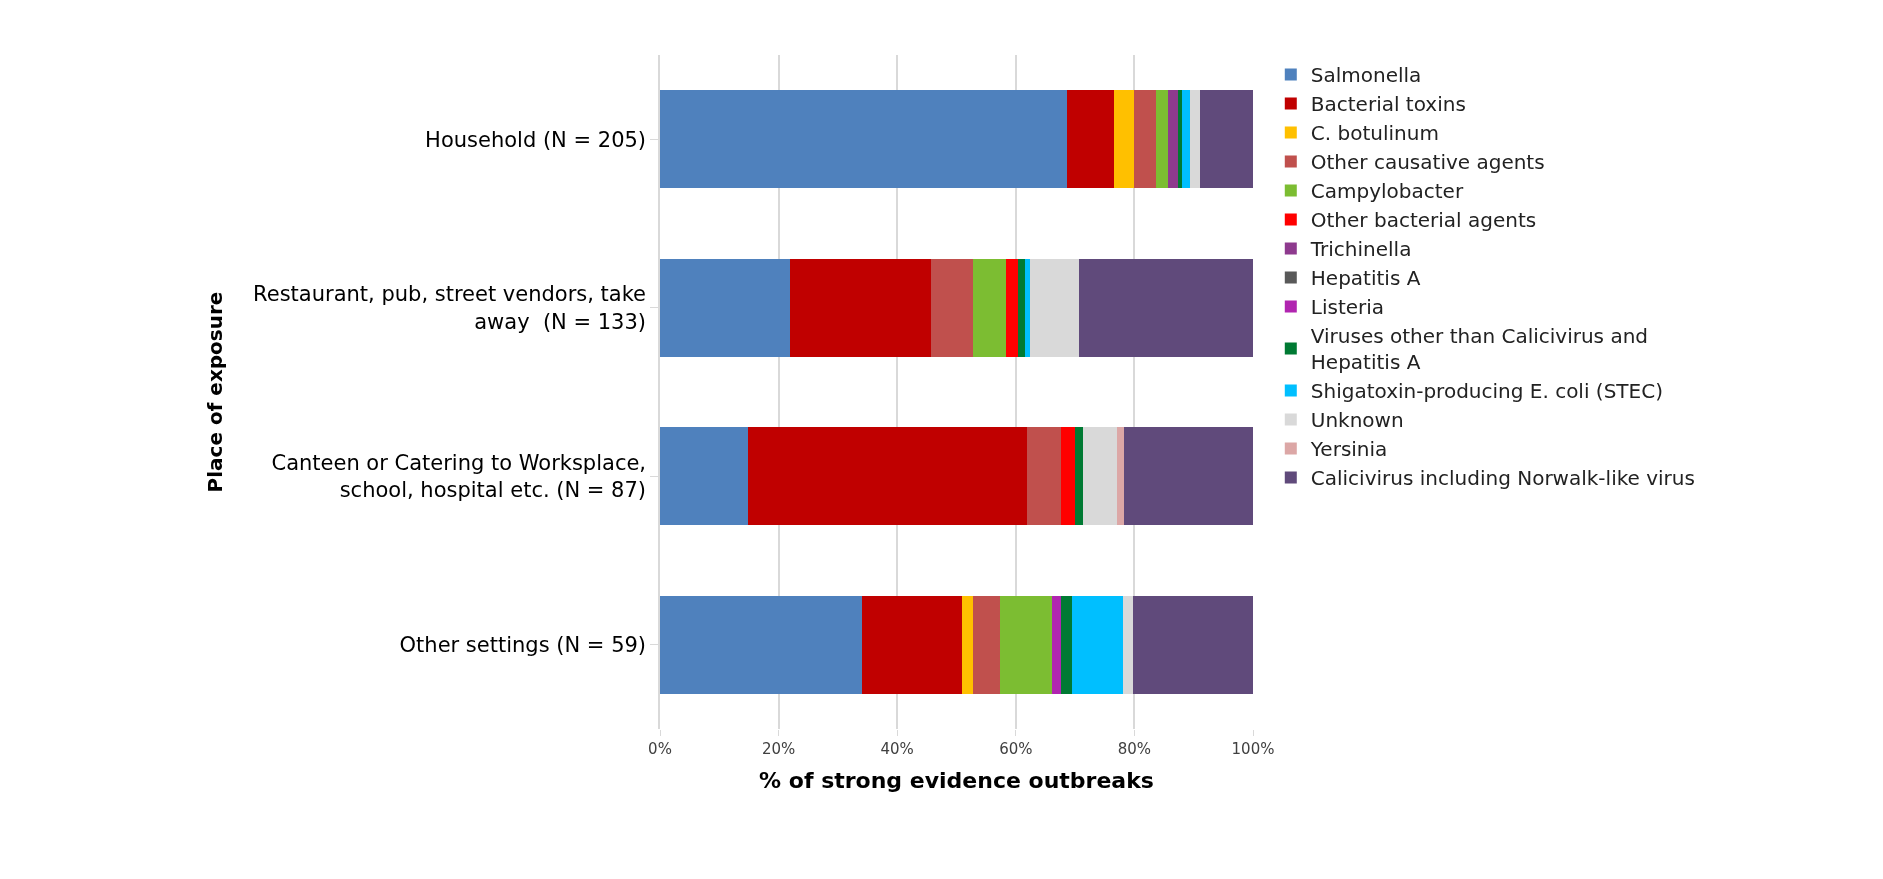 The height and width of the screenshot is (879, 1883). What do you see at coordinates (1374, 133) in the screenshot?
I see `legend-label: C. botulinum` at bounding box center [1374, 133].